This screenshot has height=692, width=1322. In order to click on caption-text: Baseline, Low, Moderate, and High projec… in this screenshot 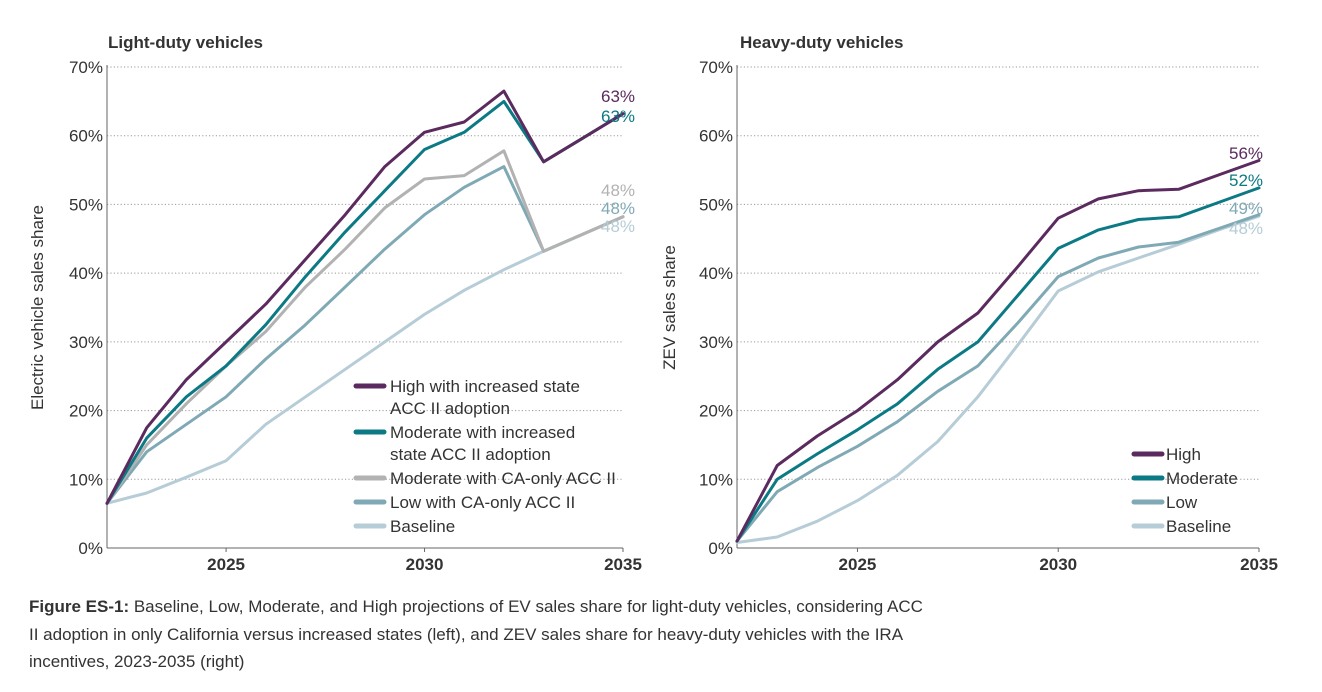, I will do `click(476, 634)`.